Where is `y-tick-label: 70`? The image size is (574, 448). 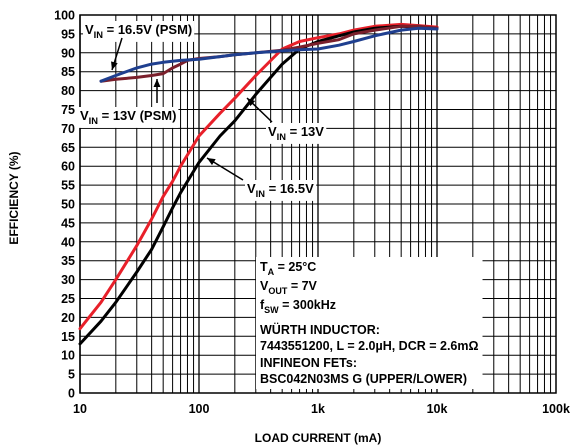 y-tick-label: 70 is located at coordinates (68, 129).